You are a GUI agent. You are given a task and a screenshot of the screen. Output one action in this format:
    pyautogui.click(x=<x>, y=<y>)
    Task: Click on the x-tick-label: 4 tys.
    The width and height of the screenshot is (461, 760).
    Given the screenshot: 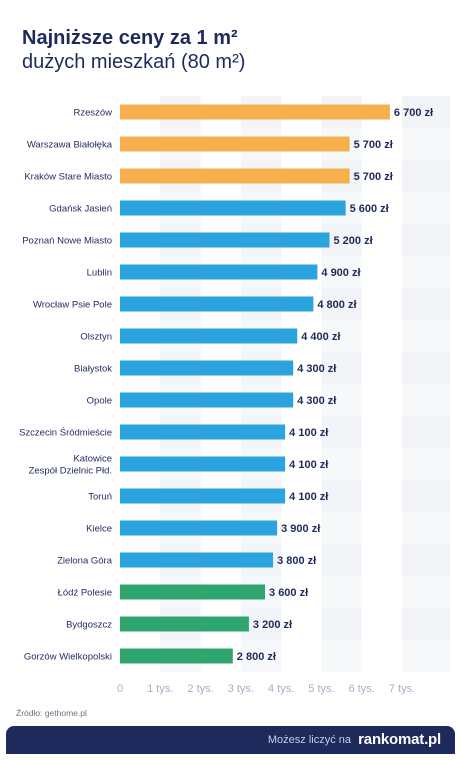 What is the action you would take?
    pyautogui.click(x=281, y=689)
    